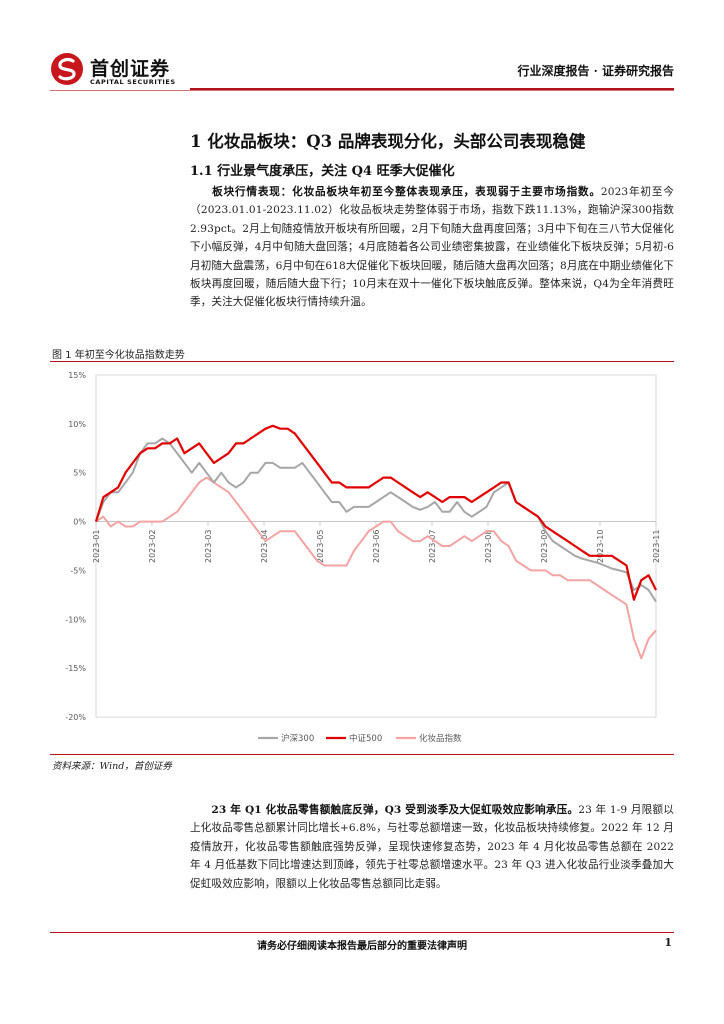  Describe the element at coordinates (406, 192) in the screenshot. I see `paragraph-lead: 板块行情表现：化妆品板块年初至今整体表现承压，表现弱于主要市场指数。` at that location.